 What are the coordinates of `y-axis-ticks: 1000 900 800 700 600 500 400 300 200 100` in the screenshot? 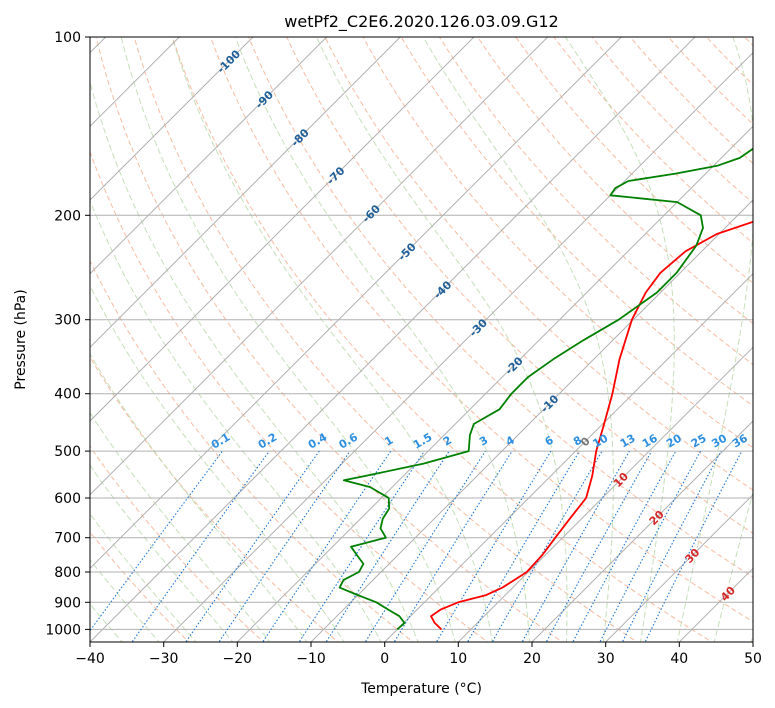 It's located at (67, 334).